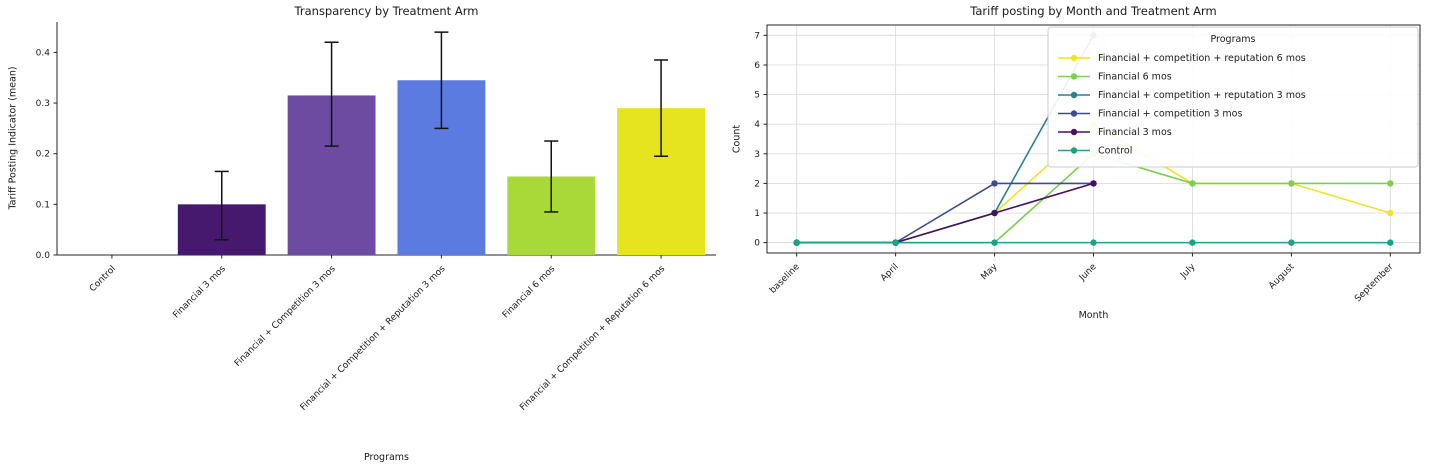 The image size is (1430, 472). Describe the element at coordinates (386, 11) in the screenshot. I see `bar-chart-title: Transparency by Treatment Arm` at that location.